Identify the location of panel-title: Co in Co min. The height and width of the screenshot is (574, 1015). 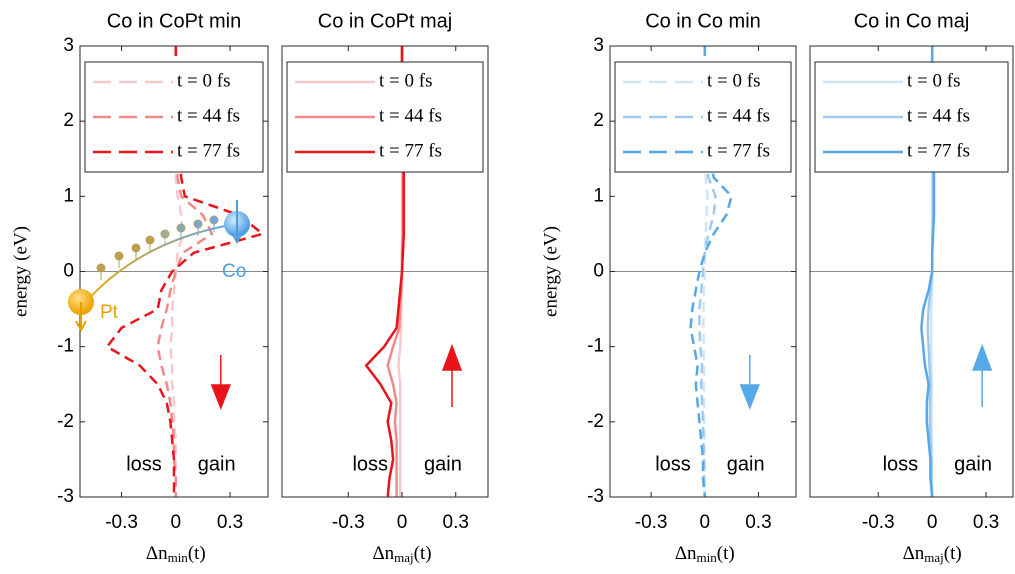
(703, 21).